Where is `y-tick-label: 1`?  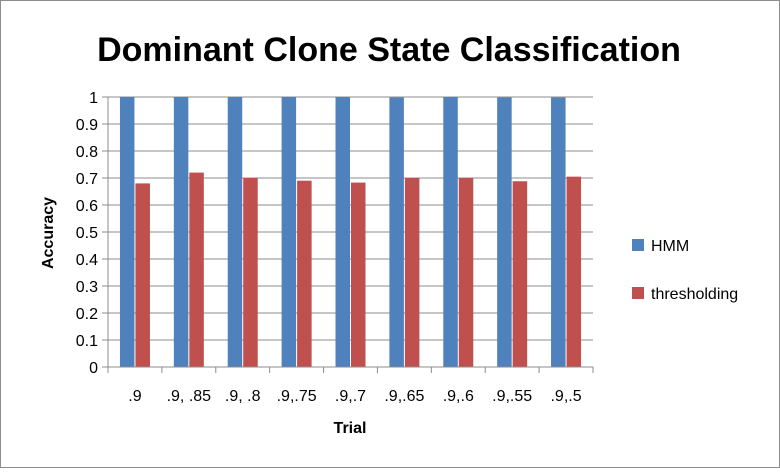 y-tick-label: 1 is located at coordinates (93, 98).